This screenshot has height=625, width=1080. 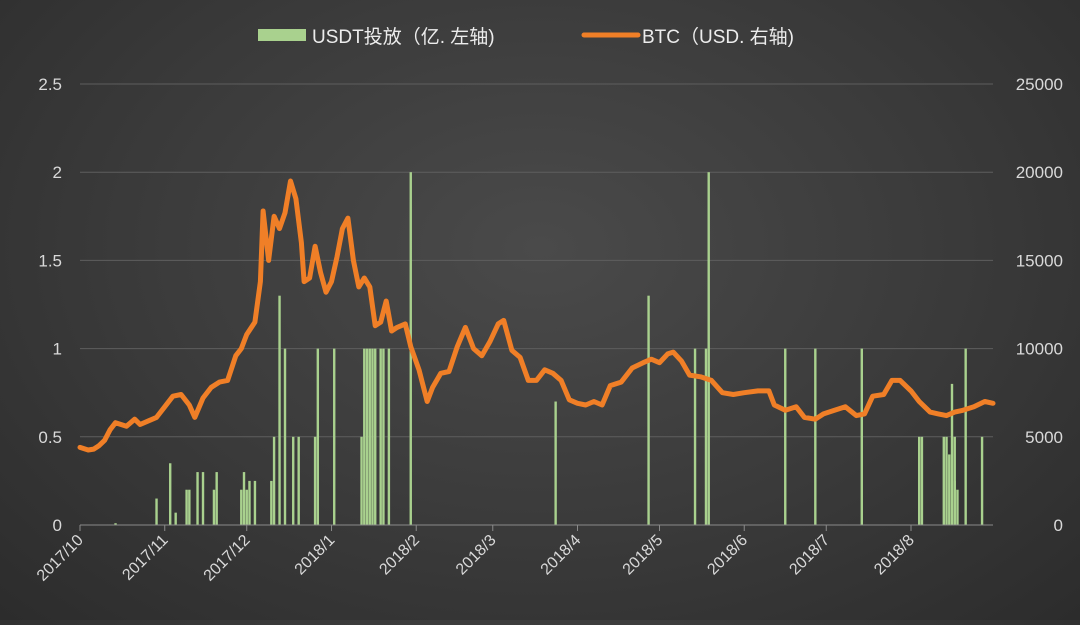 I want to click on y-left-tick-label: 1.5, so click(x=50, y=260).